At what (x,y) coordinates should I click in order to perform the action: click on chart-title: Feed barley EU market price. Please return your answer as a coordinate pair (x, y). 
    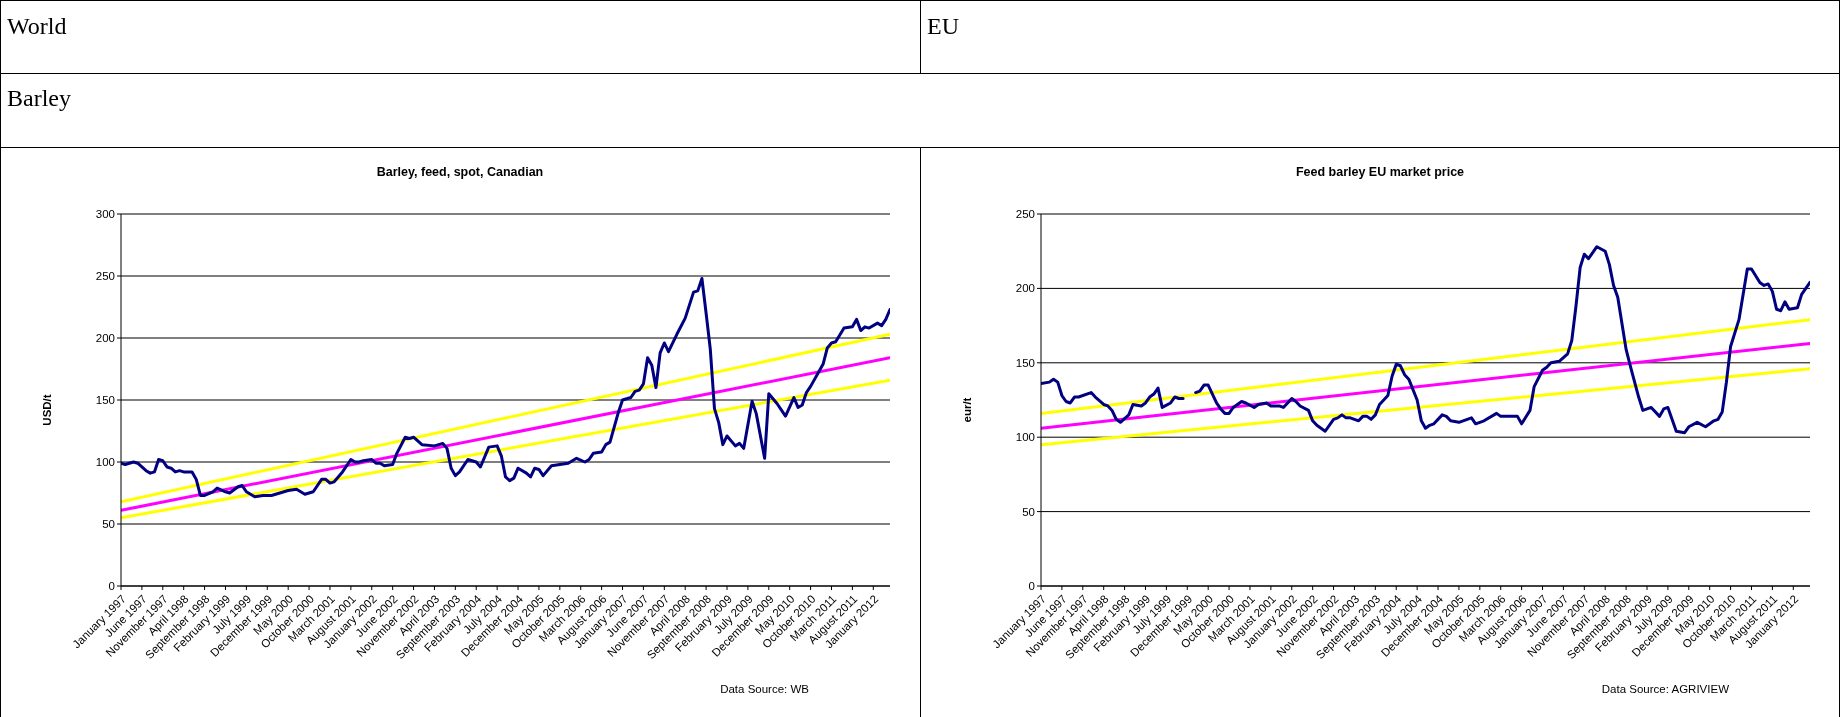
    Looking at the image, I should click on (1380, 172).